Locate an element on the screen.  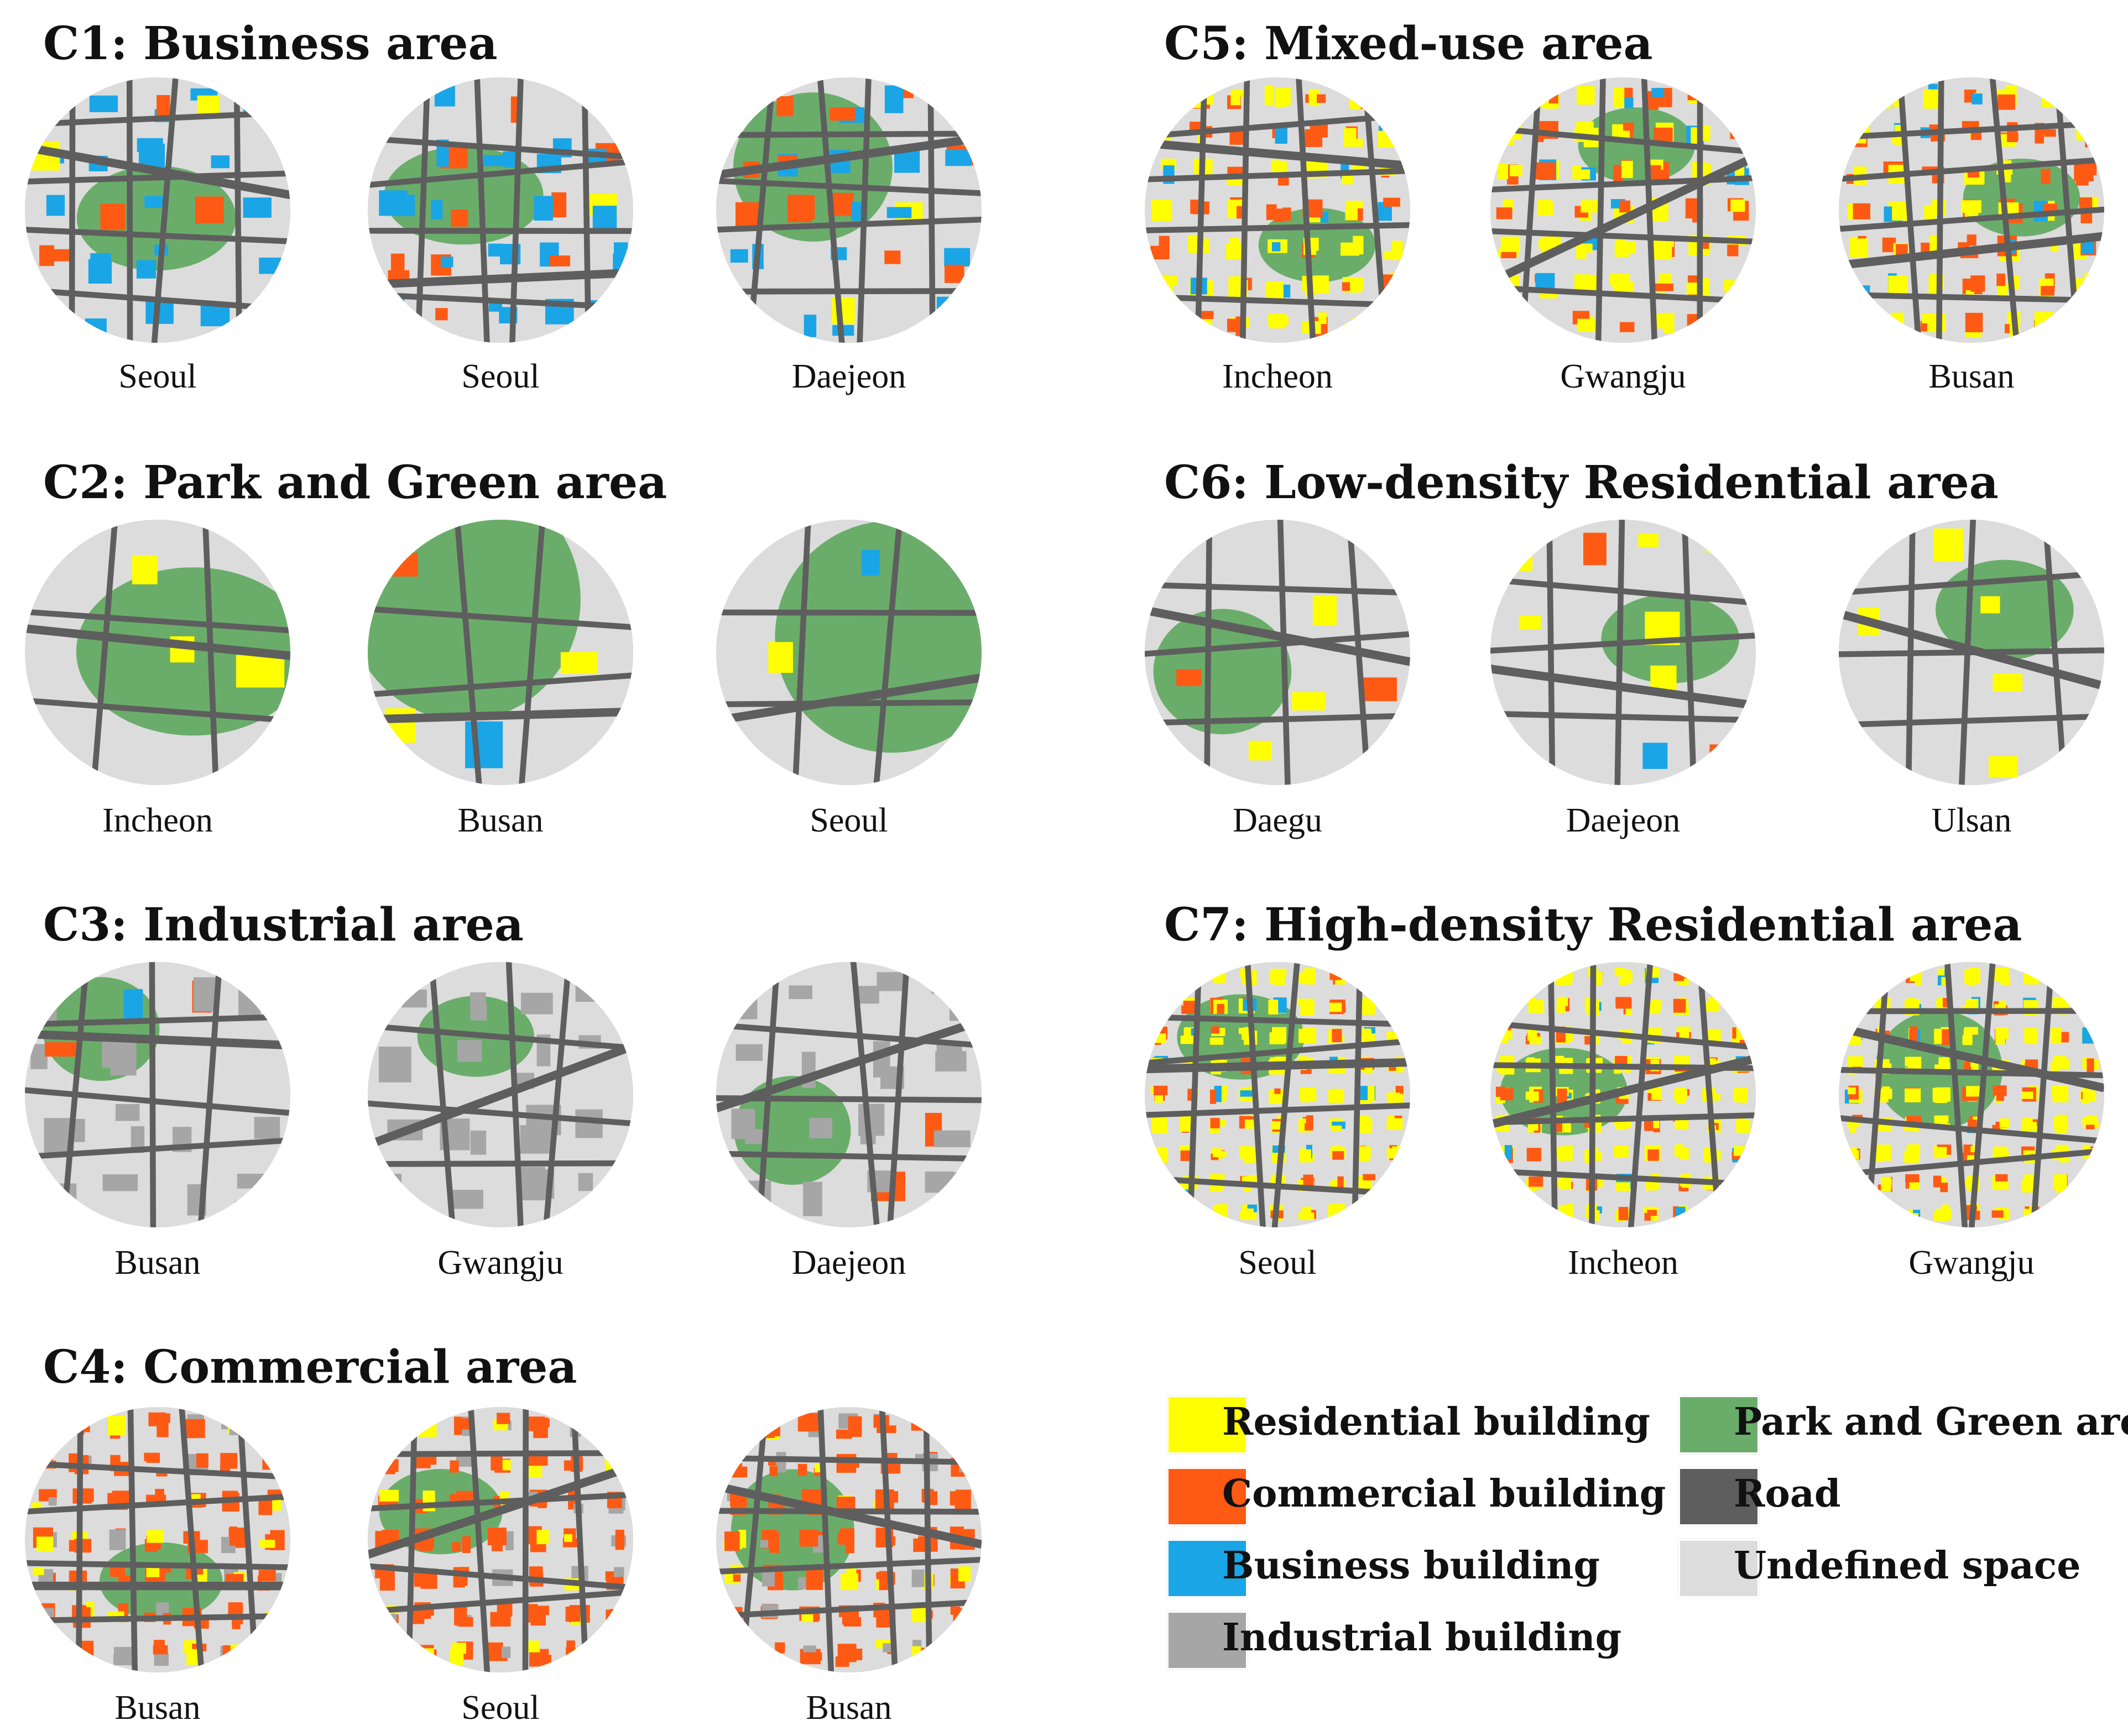
map-c7-incheon is located at coordinates (1623, 1094).